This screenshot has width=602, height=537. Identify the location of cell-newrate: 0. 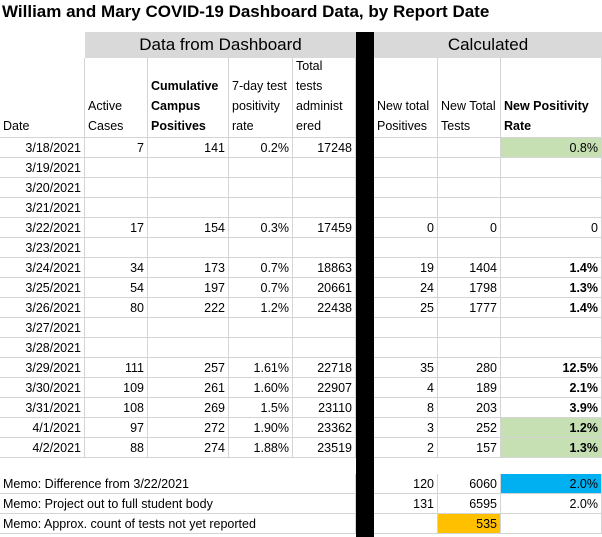
(551, 228).